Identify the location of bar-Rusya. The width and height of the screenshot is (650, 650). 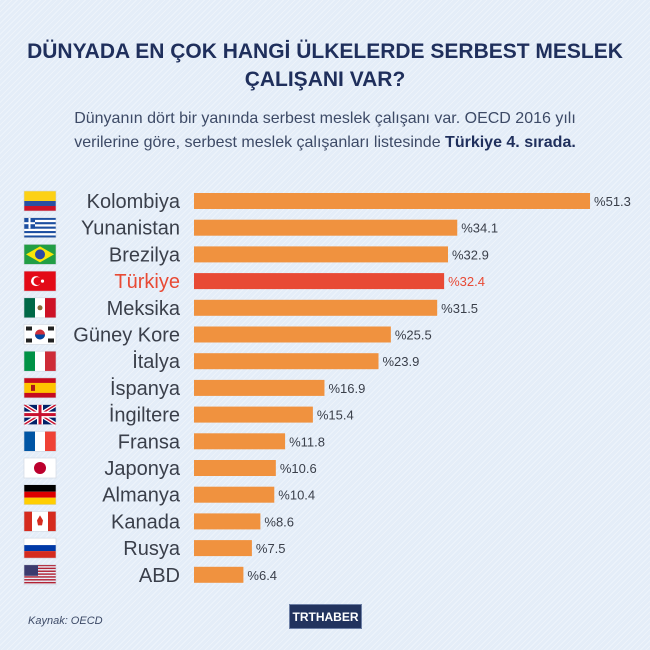
(223, 548).